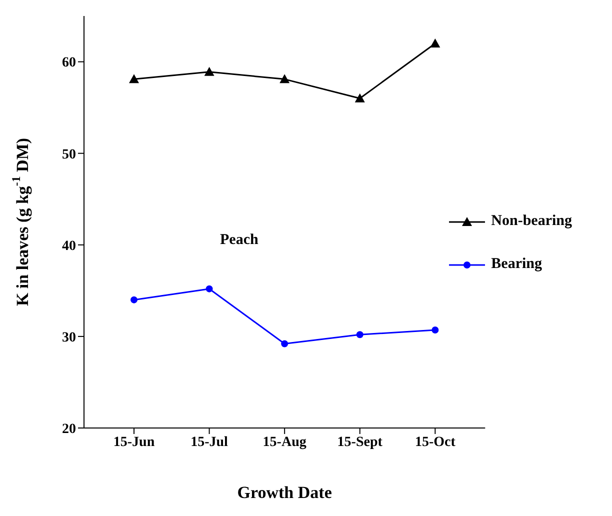  I want to click on y-tick-label: 20, so click(69, 429).